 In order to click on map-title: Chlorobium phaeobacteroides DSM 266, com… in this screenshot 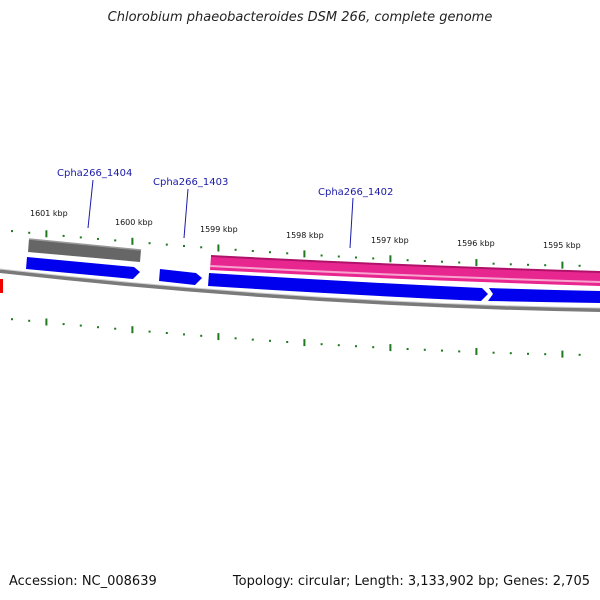, I will do `click(300, 17)`.